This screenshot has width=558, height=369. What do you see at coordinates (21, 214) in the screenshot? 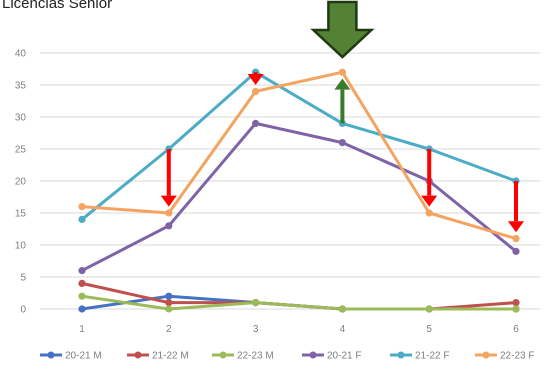
I see `y-tick-label: 15` at bounding box center [21, 214].